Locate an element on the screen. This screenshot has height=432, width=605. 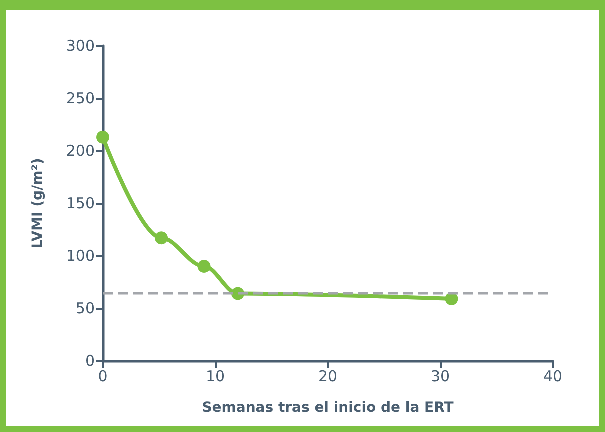
x-axis-title: Semanas tras el inicio de la ERT is located at coordinates (328, 408).